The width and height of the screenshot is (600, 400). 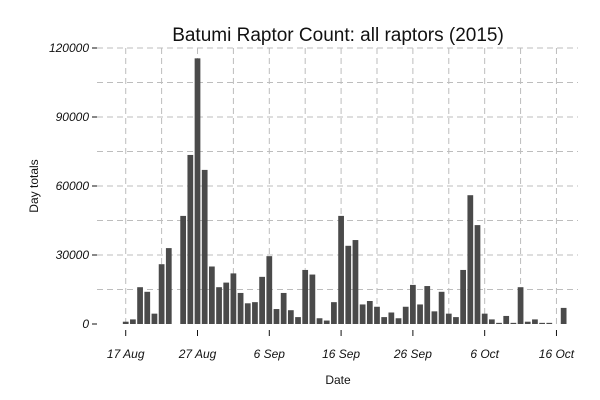 What do you see at coordinates (73, 255) in the screenshot?
I see `y-tick-label: 30000` at bounding box center [73, 255].